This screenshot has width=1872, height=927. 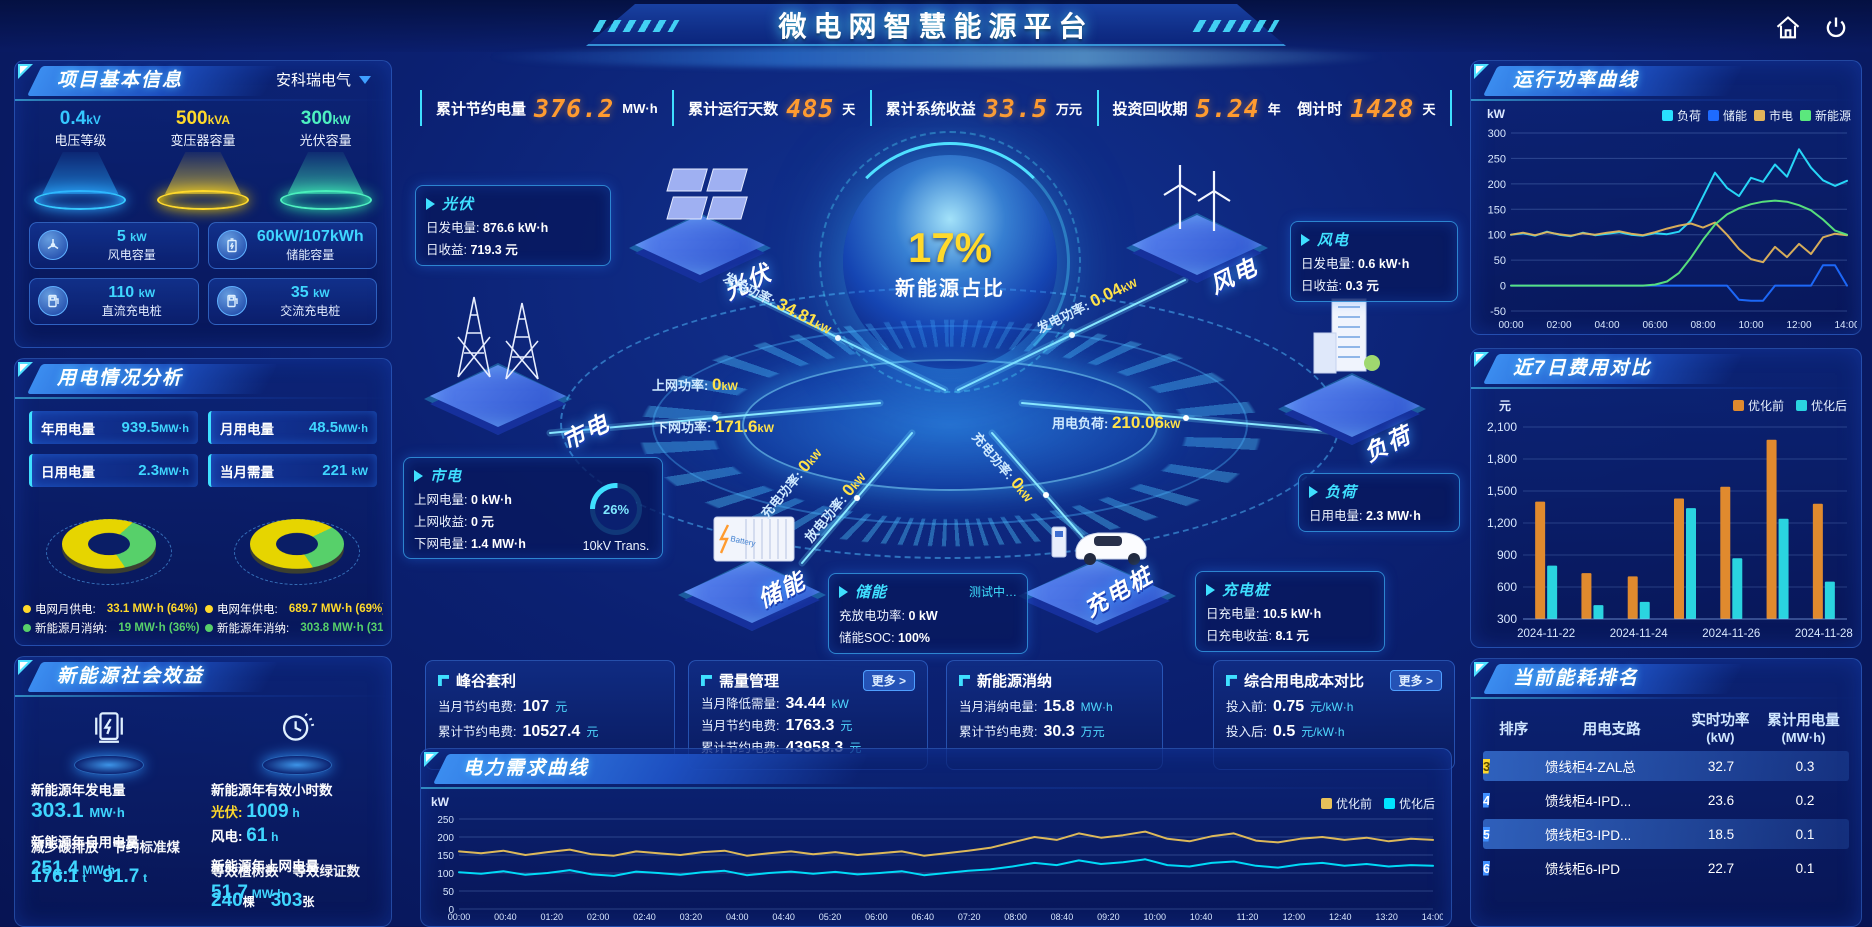 What do you see at coordinates (700, 223) in the screenshot?
I see `pv-node` at bounding box center [700, 223].